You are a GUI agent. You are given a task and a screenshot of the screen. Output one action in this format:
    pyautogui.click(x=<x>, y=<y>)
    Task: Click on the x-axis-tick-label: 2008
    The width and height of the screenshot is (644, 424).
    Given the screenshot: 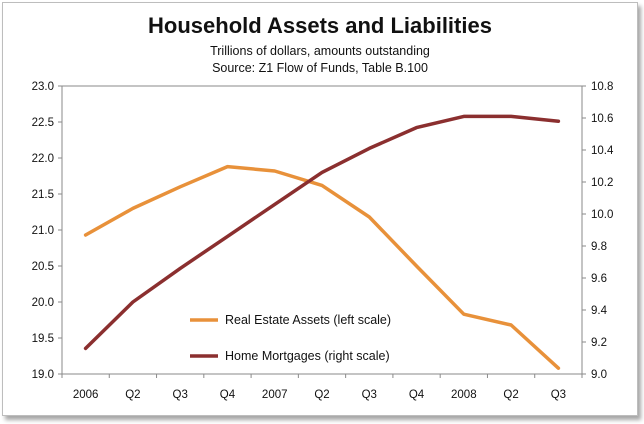 What is the action you would take?
    pyautogui.click(x=464, y=395)
    